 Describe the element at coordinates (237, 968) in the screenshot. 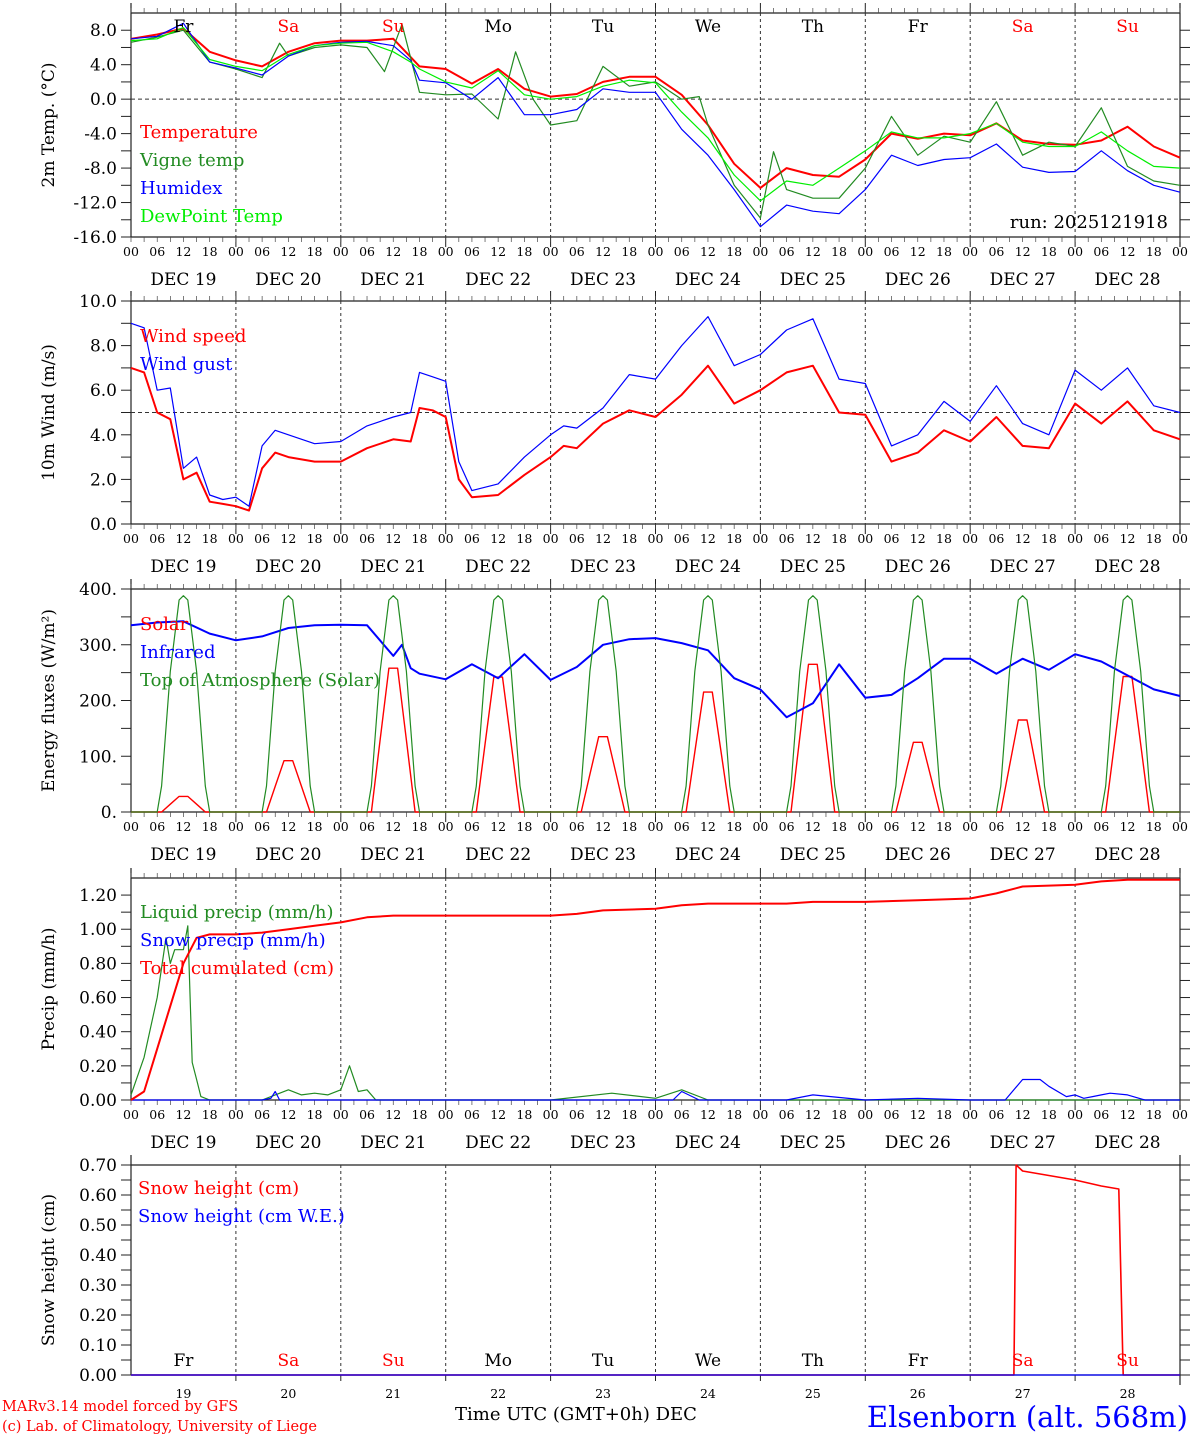

I see `legend-entry: Total cumulated (cm)` at that location.